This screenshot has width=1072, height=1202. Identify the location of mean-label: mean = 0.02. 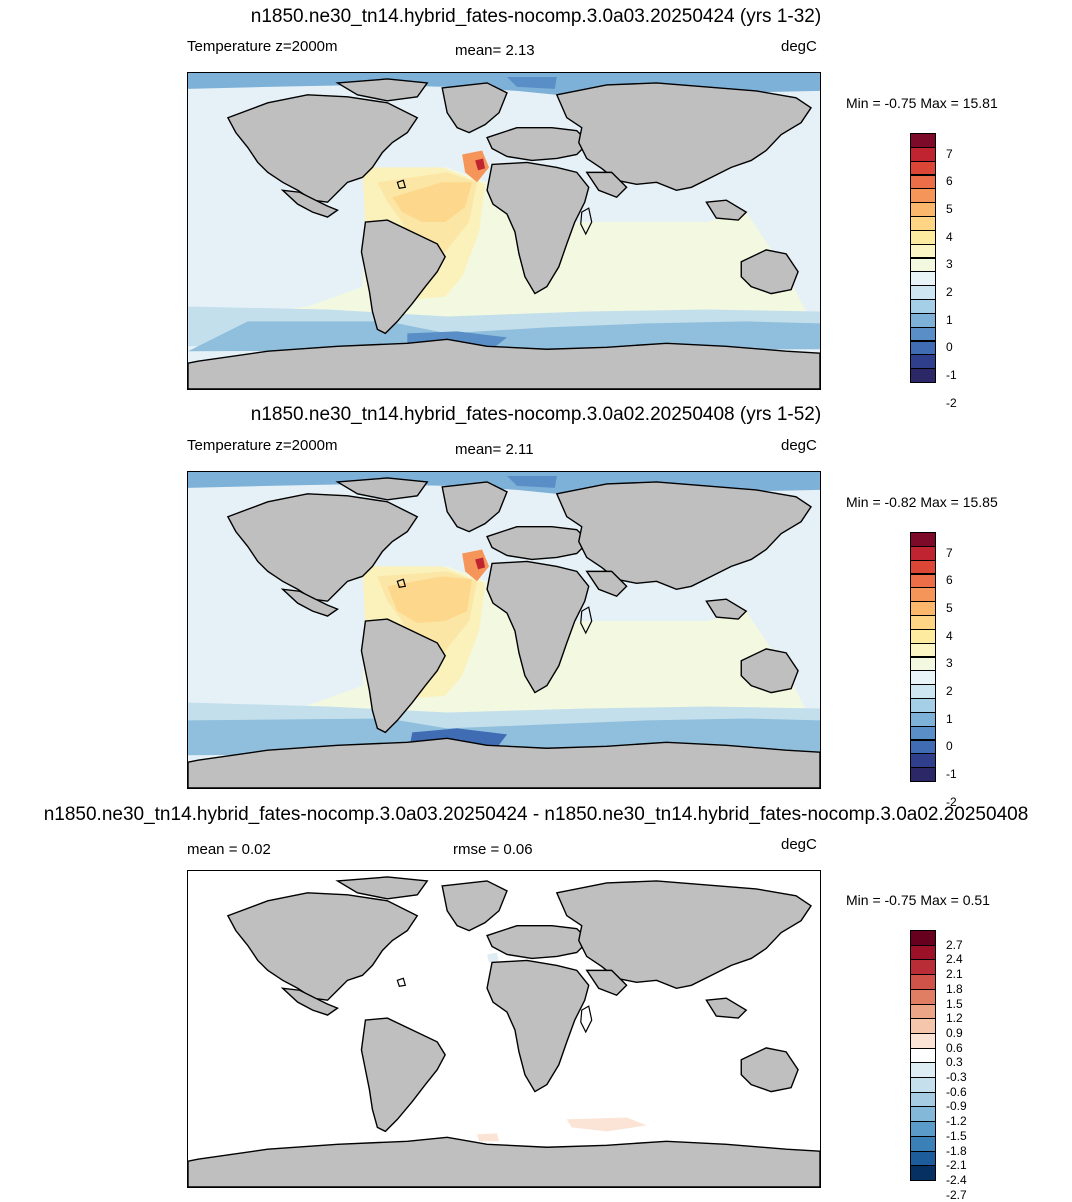
(229, 849).